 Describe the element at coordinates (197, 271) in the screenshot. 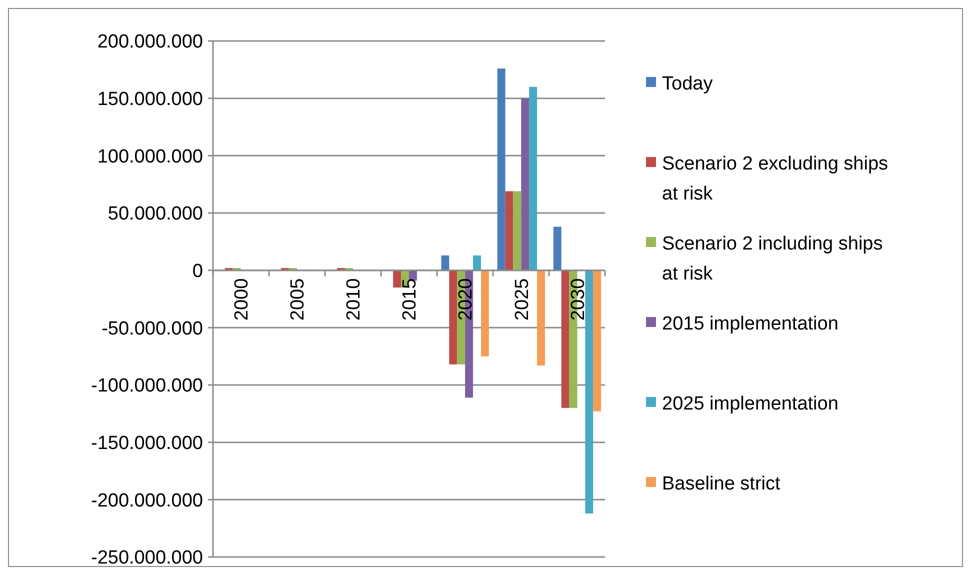

I see `y-tick-label: 0` at that location.